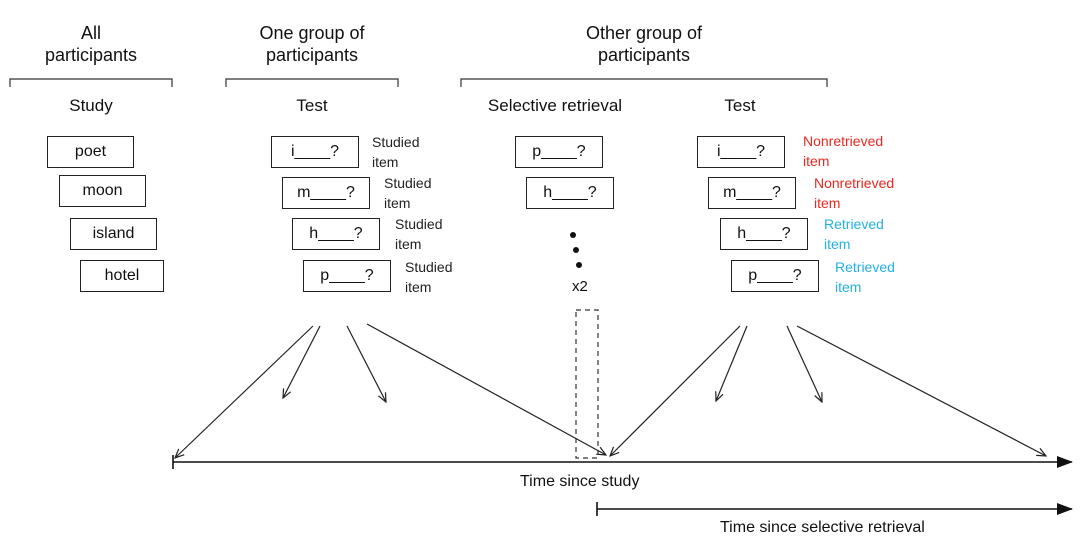  I want to click on bracket-one, so click(312, 82).